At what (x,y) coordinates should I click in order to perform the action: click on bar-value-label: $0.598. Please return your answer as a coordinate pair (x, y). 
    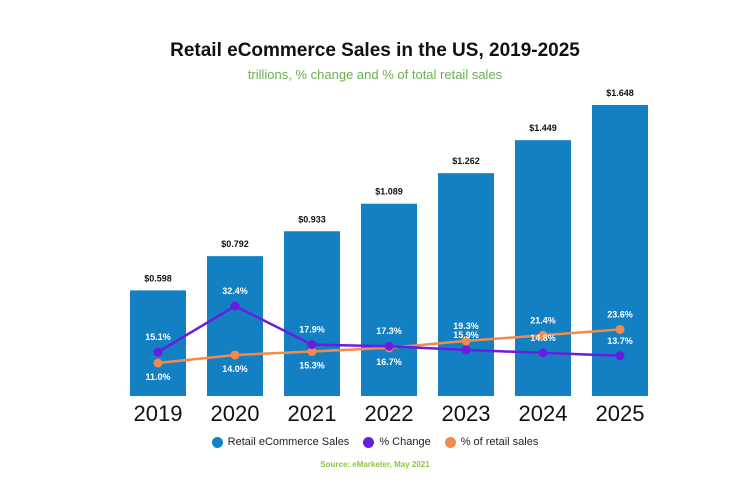
    Looking at the image, I should click on (158, 278).